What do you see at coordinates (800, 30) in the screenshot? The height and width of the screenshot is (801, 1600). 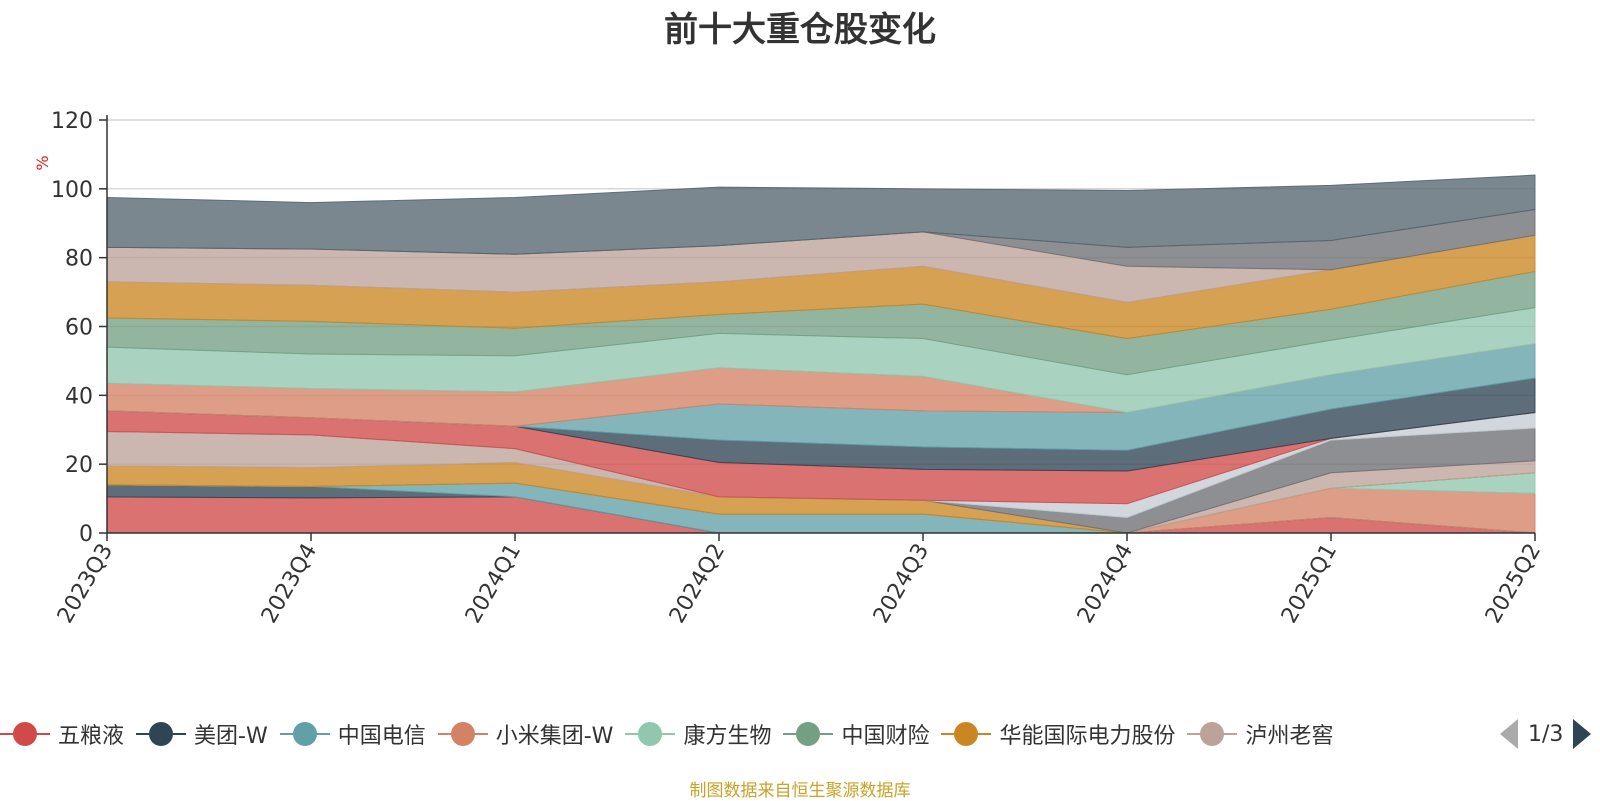 I see `chart-title: 前十大重仓股变化` at bounding box center [800, 30].